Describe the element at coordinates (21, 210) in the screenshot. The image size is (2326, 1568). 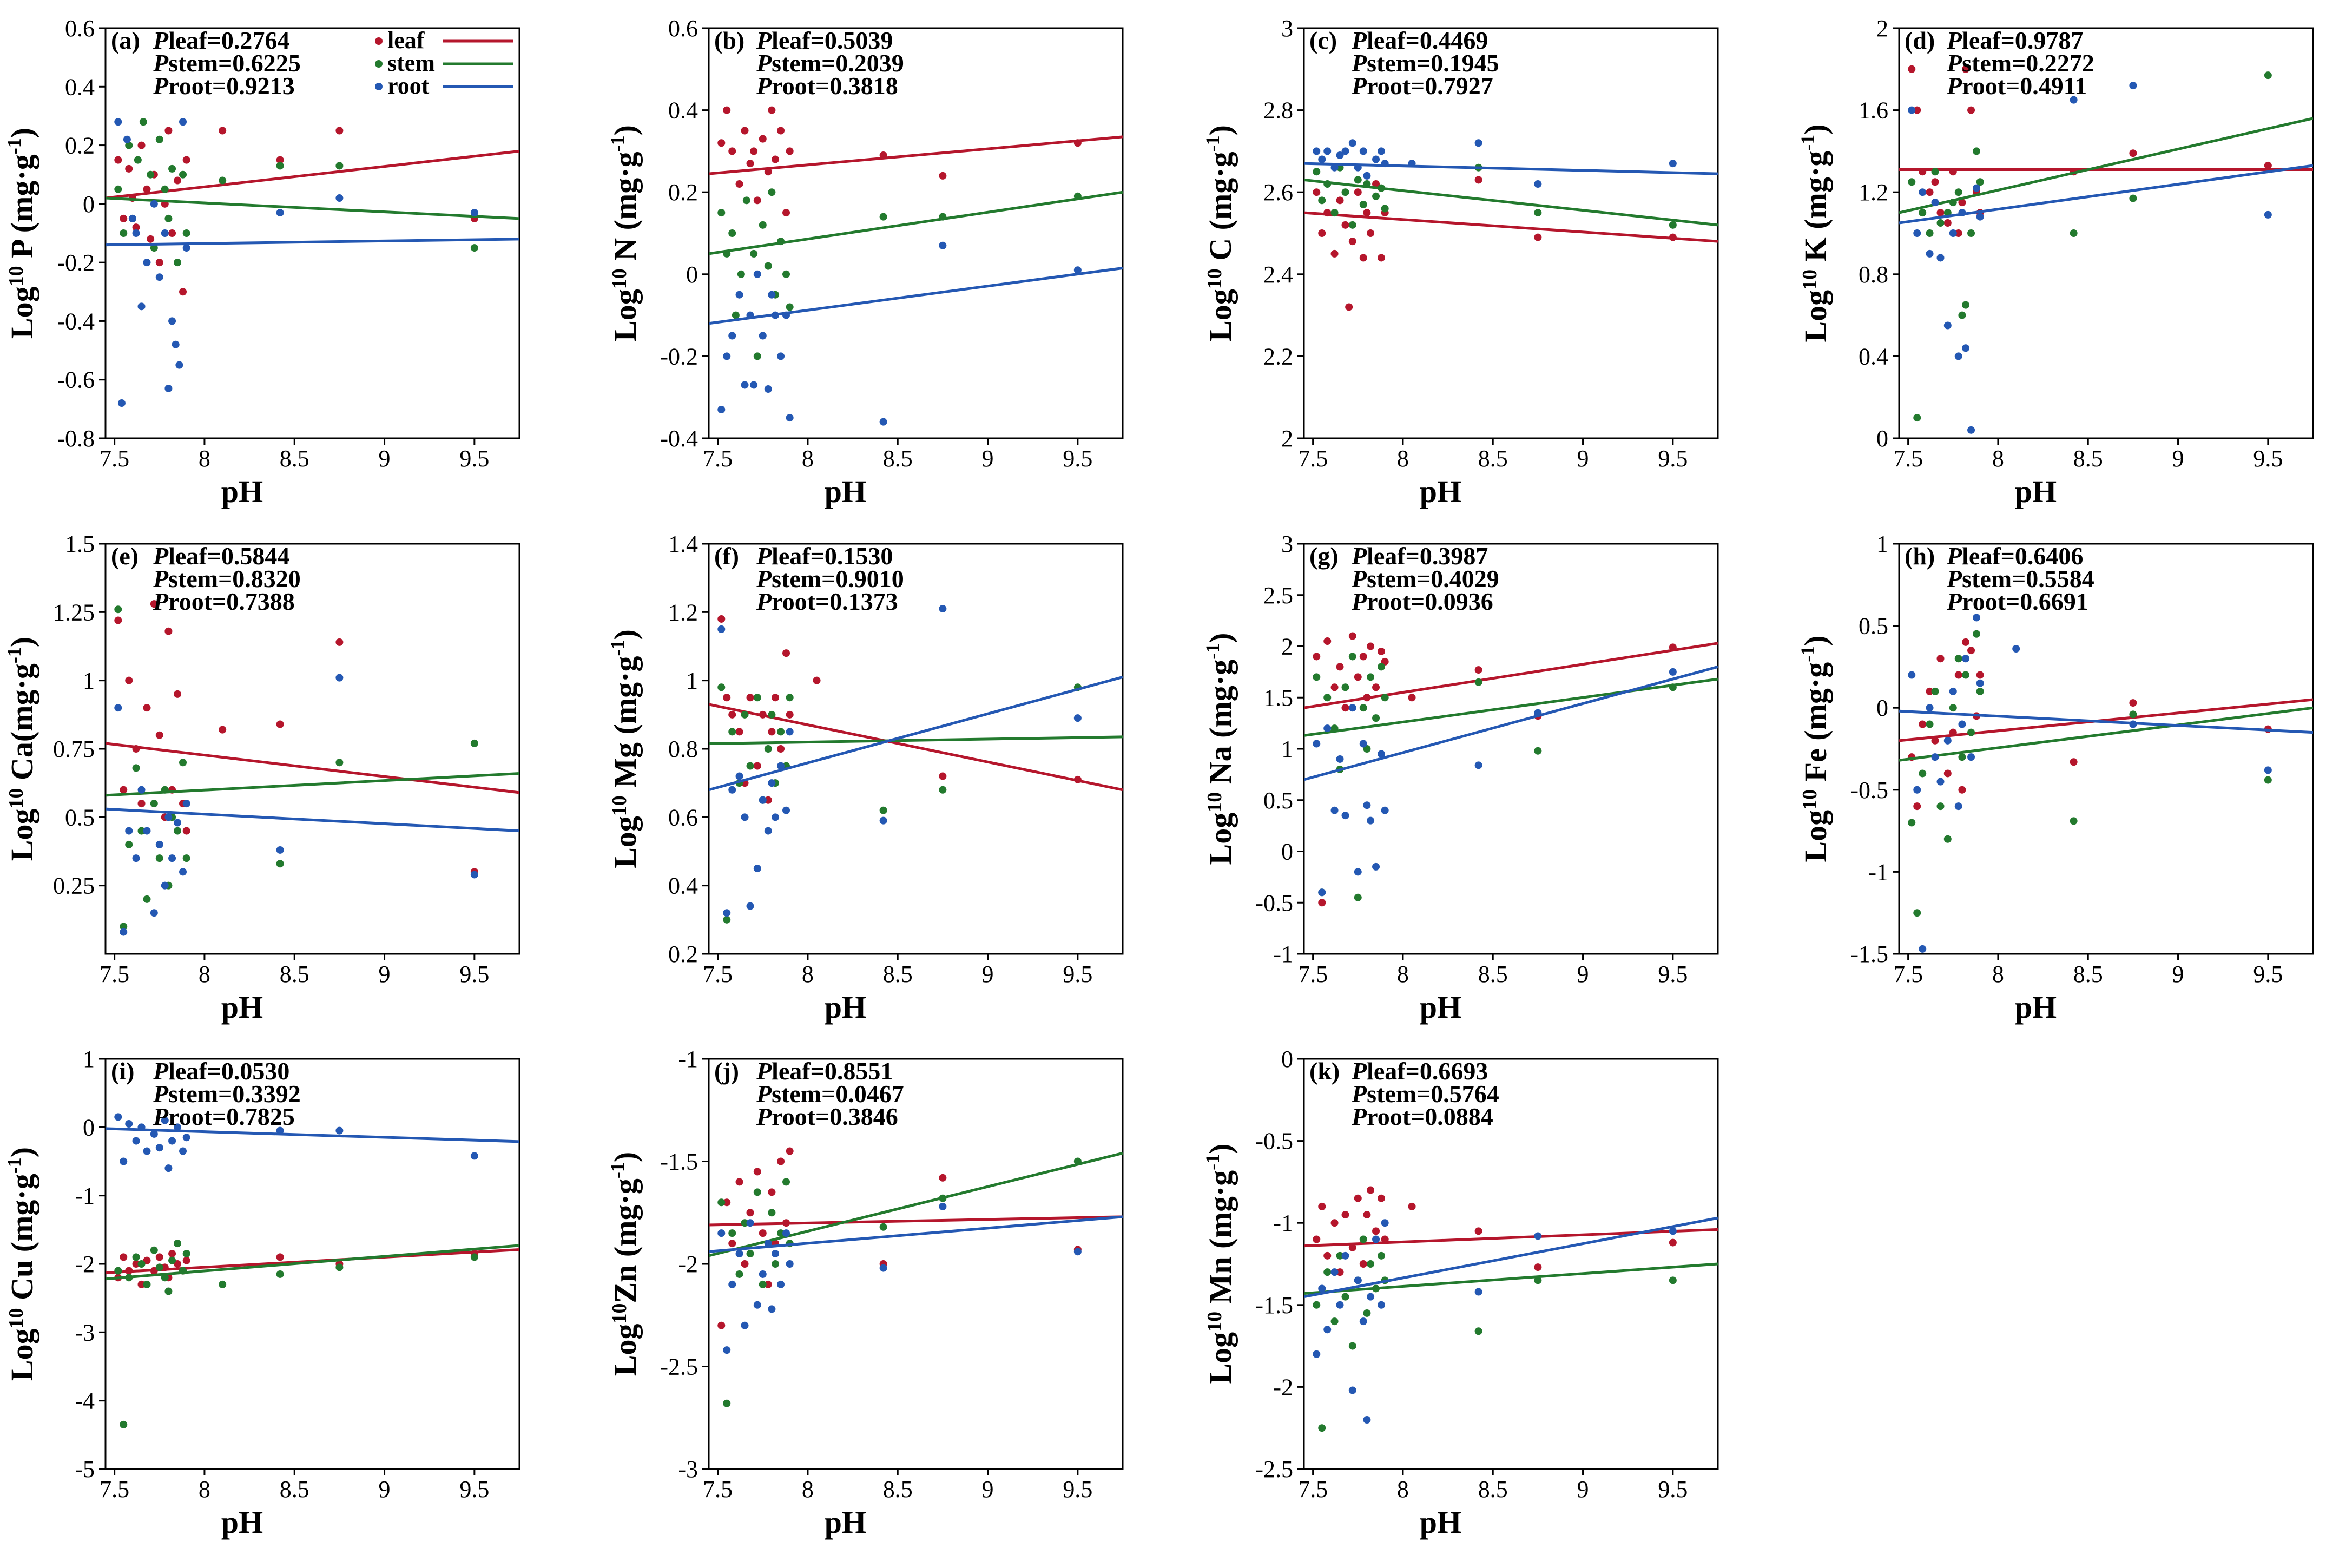
I see `y-axis-label-main: P (mg·g` at that location.